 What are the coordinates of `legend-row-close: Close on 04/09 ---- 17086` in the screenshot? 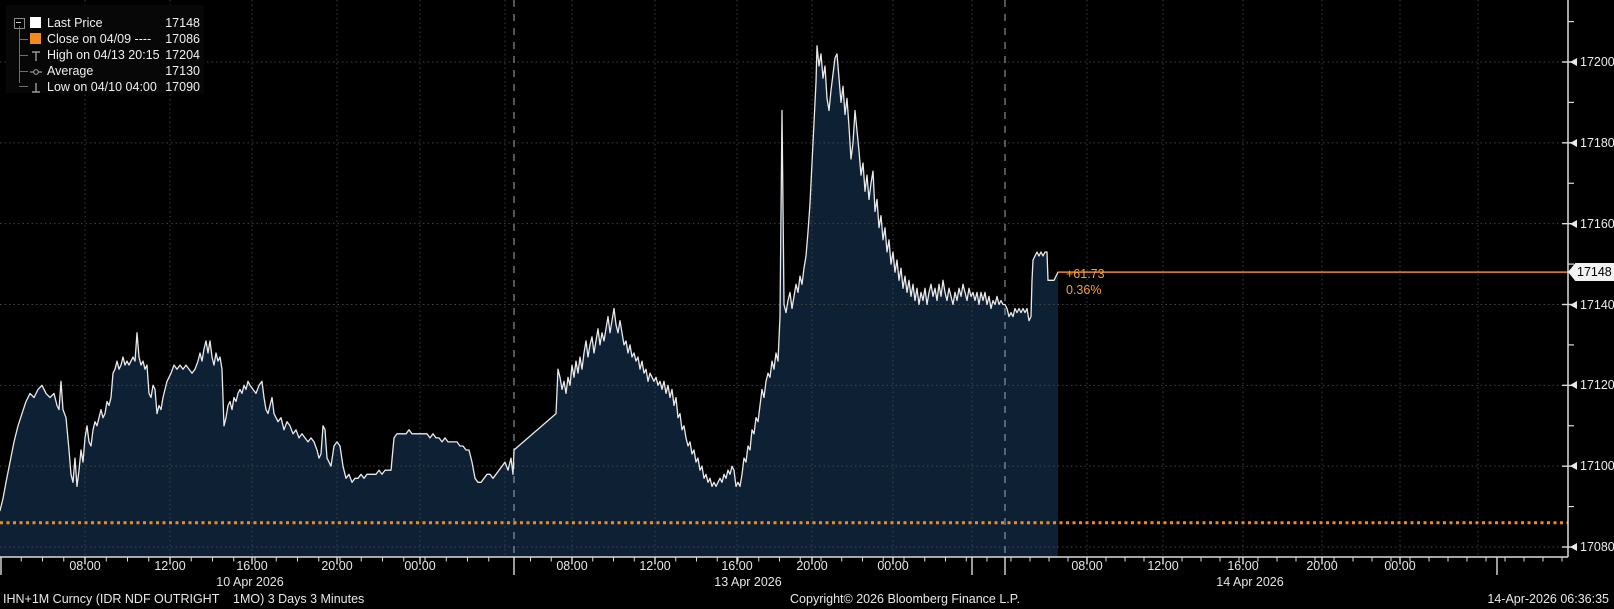 It's located at (105, 39).